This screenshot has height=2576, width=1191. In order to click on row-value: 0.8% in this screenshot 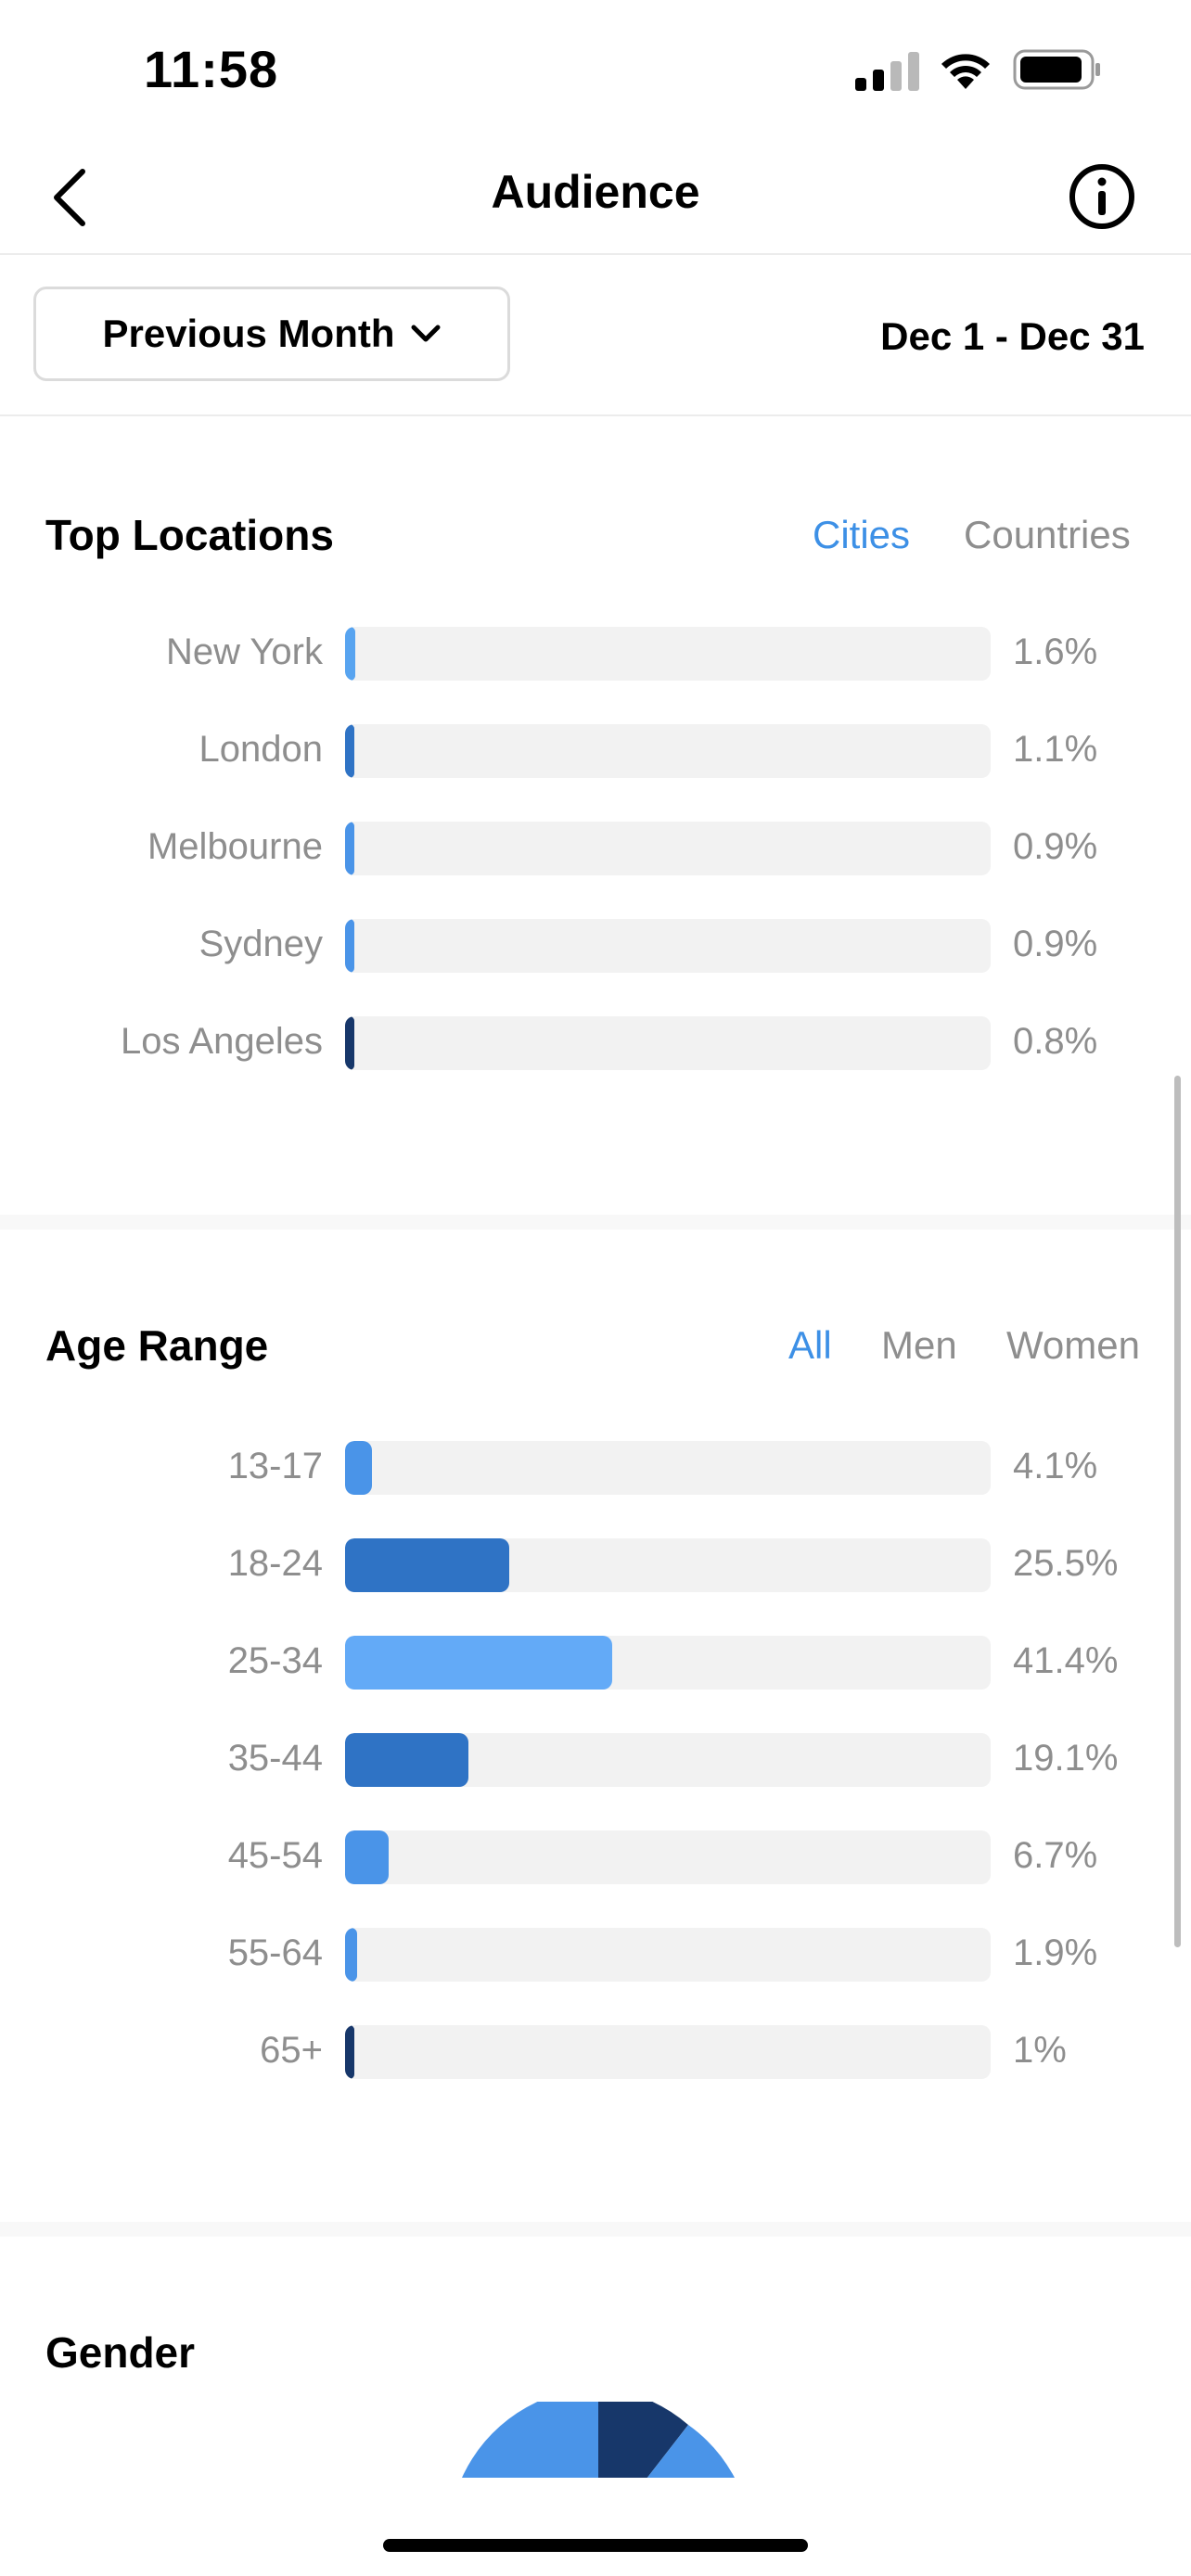, I will do `click(1055, 1042)`.